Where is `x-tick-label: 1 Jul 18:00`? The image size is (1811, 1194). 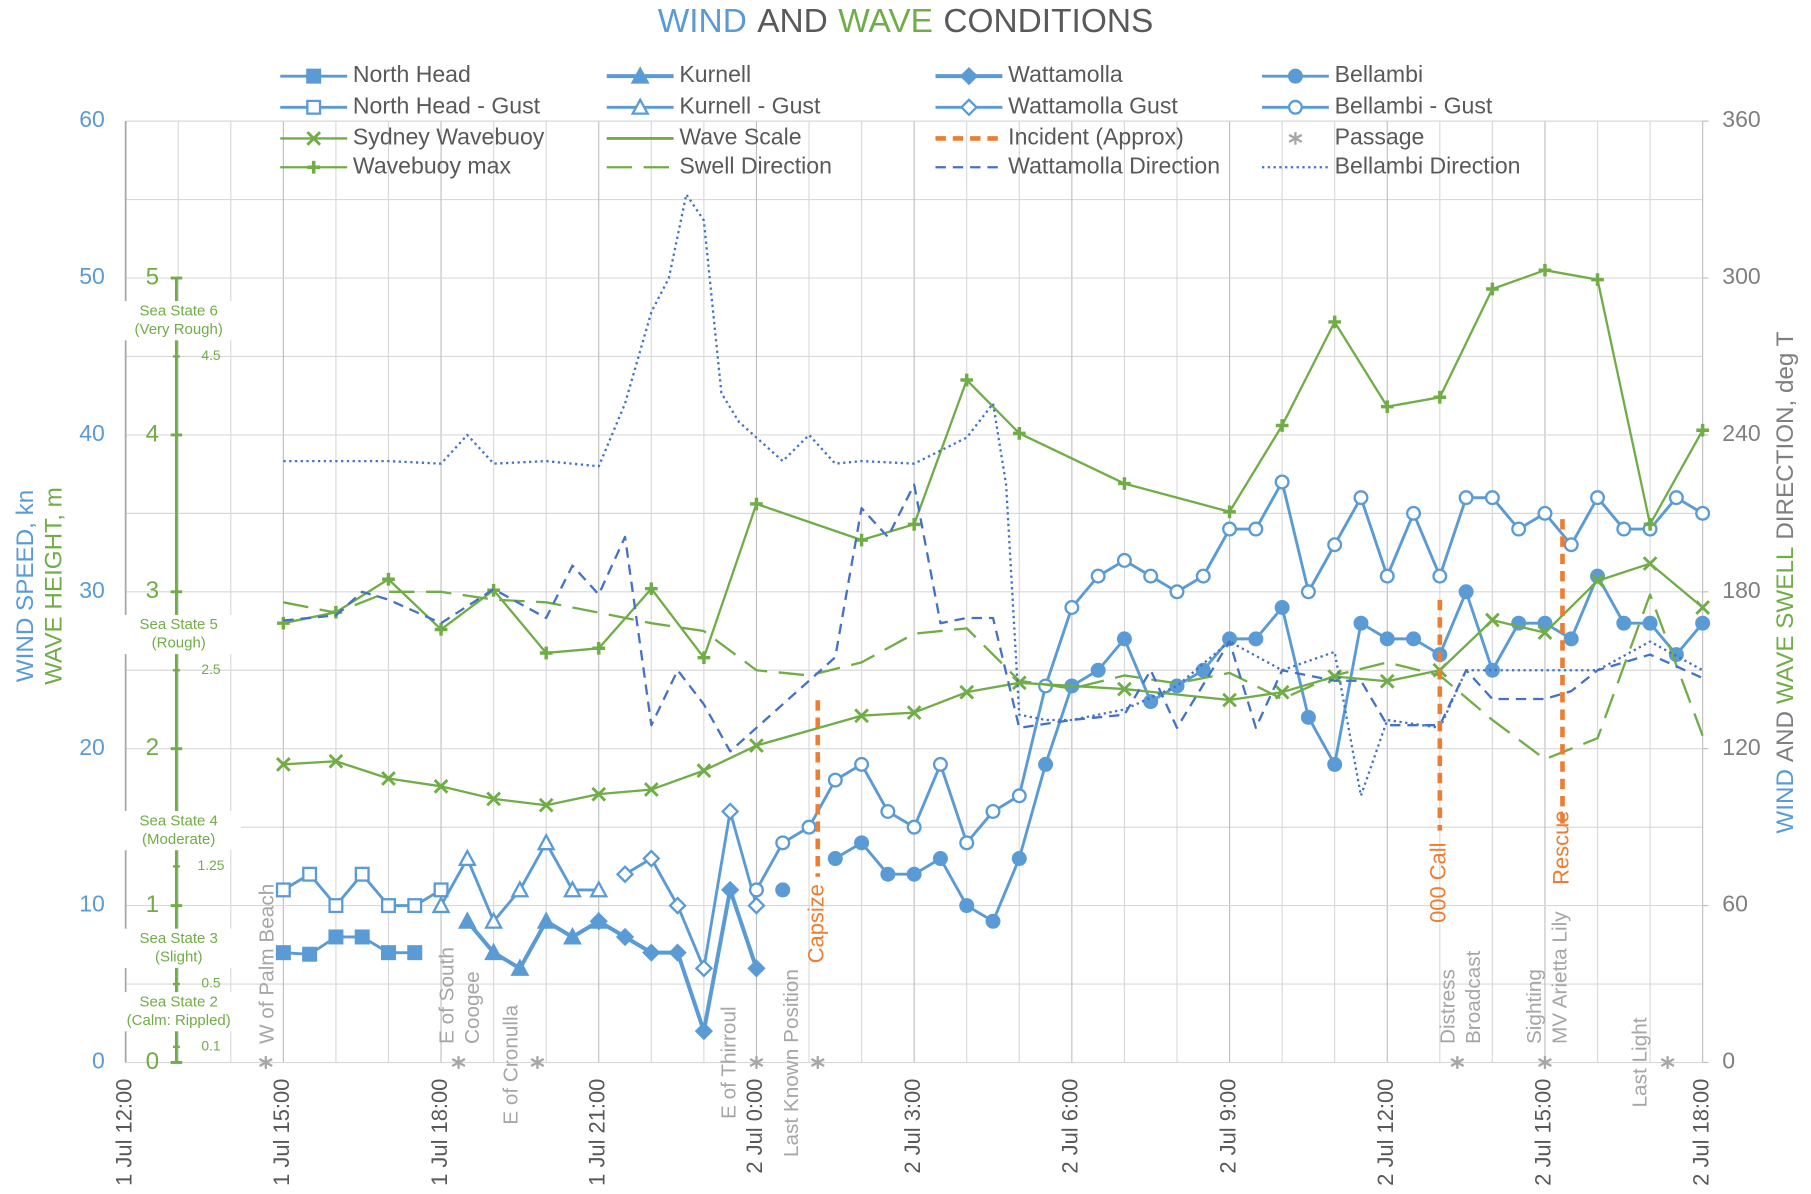
x-tick-label: 1 Jul 18:00 is located at coordinates (439, 1132).